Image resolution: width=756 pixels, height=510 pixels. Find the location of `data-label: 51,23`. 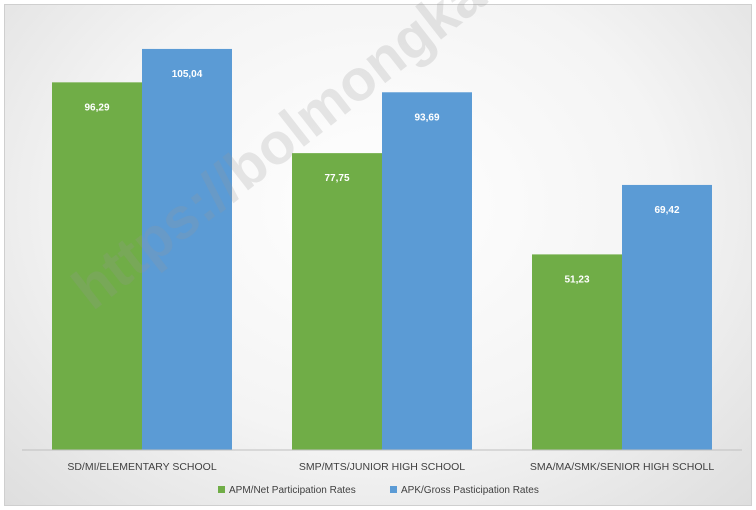

data-label: 51,23 is located at coordinates (576, 279).